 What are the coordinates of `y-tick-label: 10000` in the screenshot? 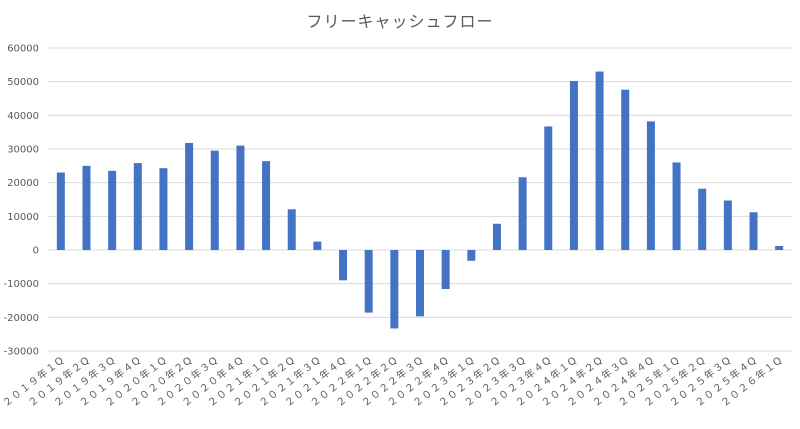 It's located at (23, 217).